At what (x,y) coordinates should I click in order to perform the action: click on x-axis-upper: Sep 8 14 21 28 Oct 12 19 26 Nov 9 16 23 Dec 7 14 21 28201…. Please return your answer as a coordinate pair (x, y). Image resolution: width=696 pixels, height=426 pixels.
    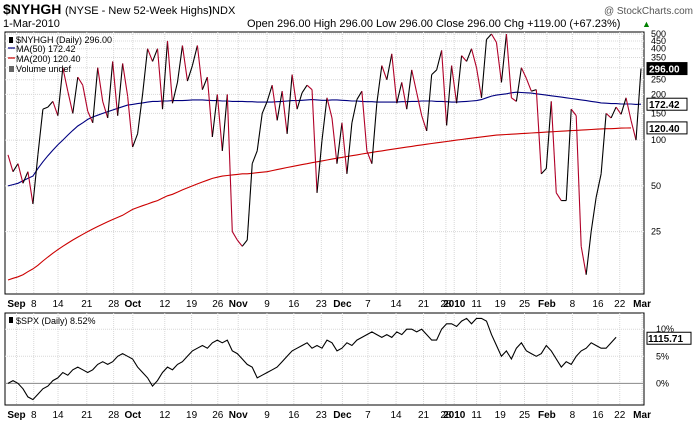
    Looking at the image, I should click on (329, 304).